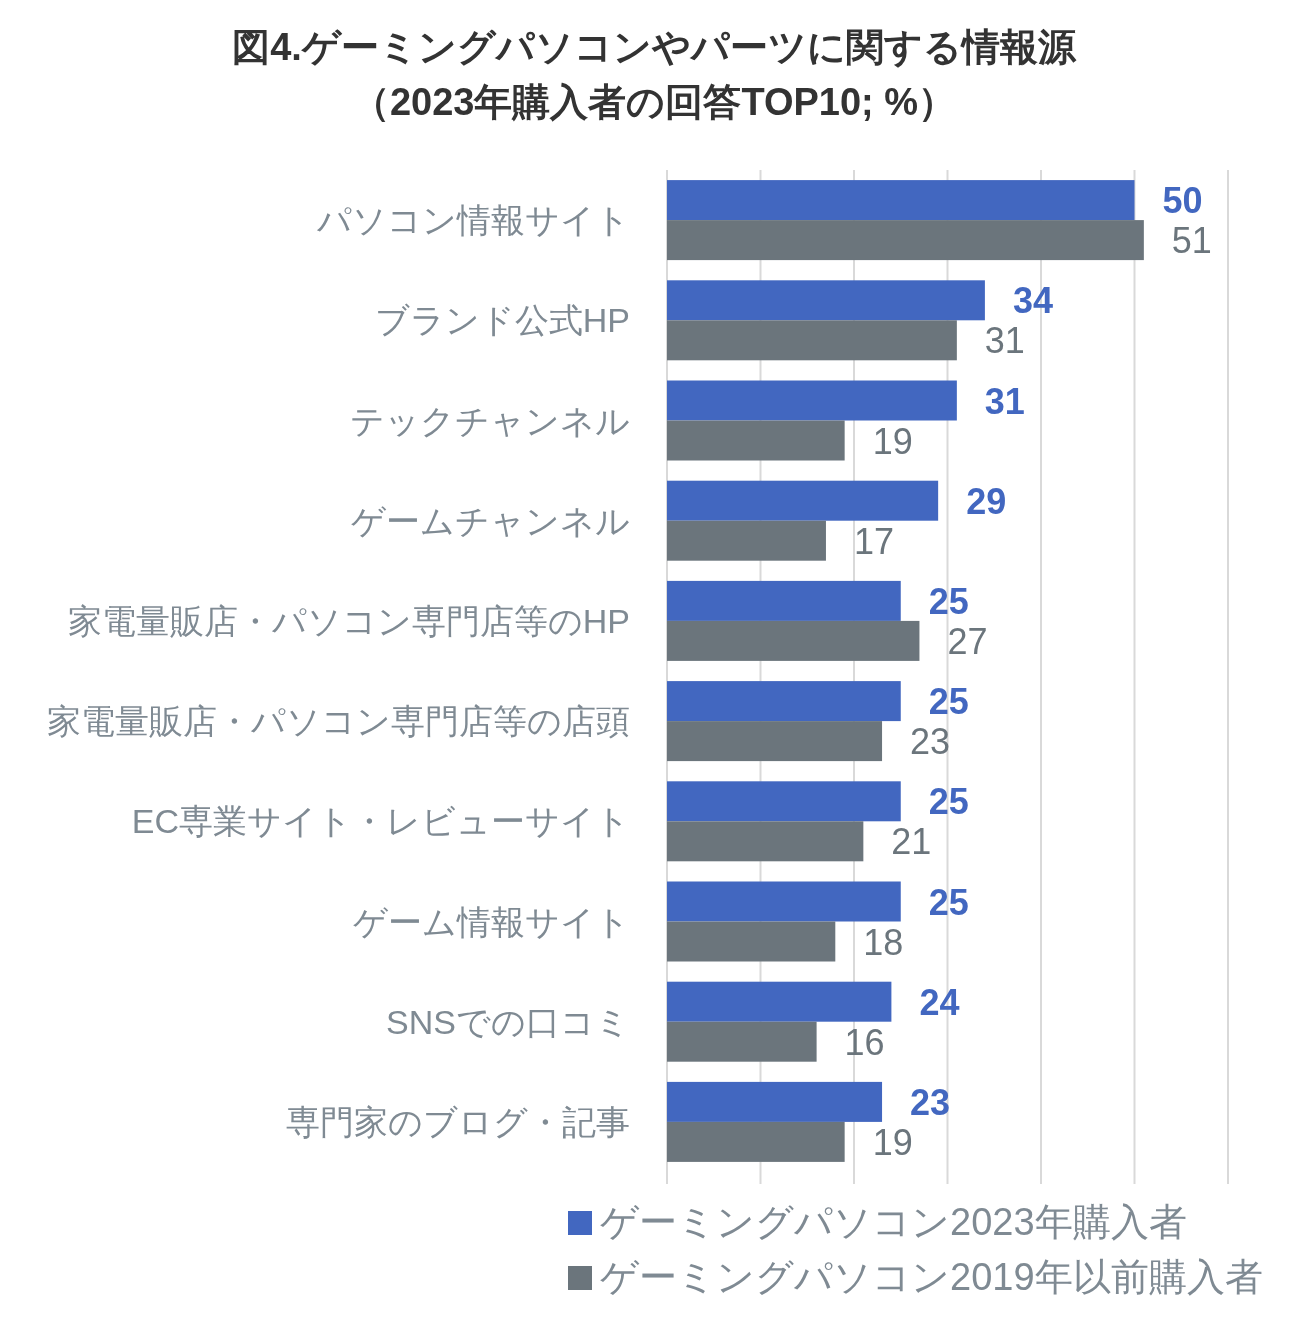 Image resolution: width=1308 pixels, height=1318 pixels. I want to click on data-label: 34, so click(1032, 301).